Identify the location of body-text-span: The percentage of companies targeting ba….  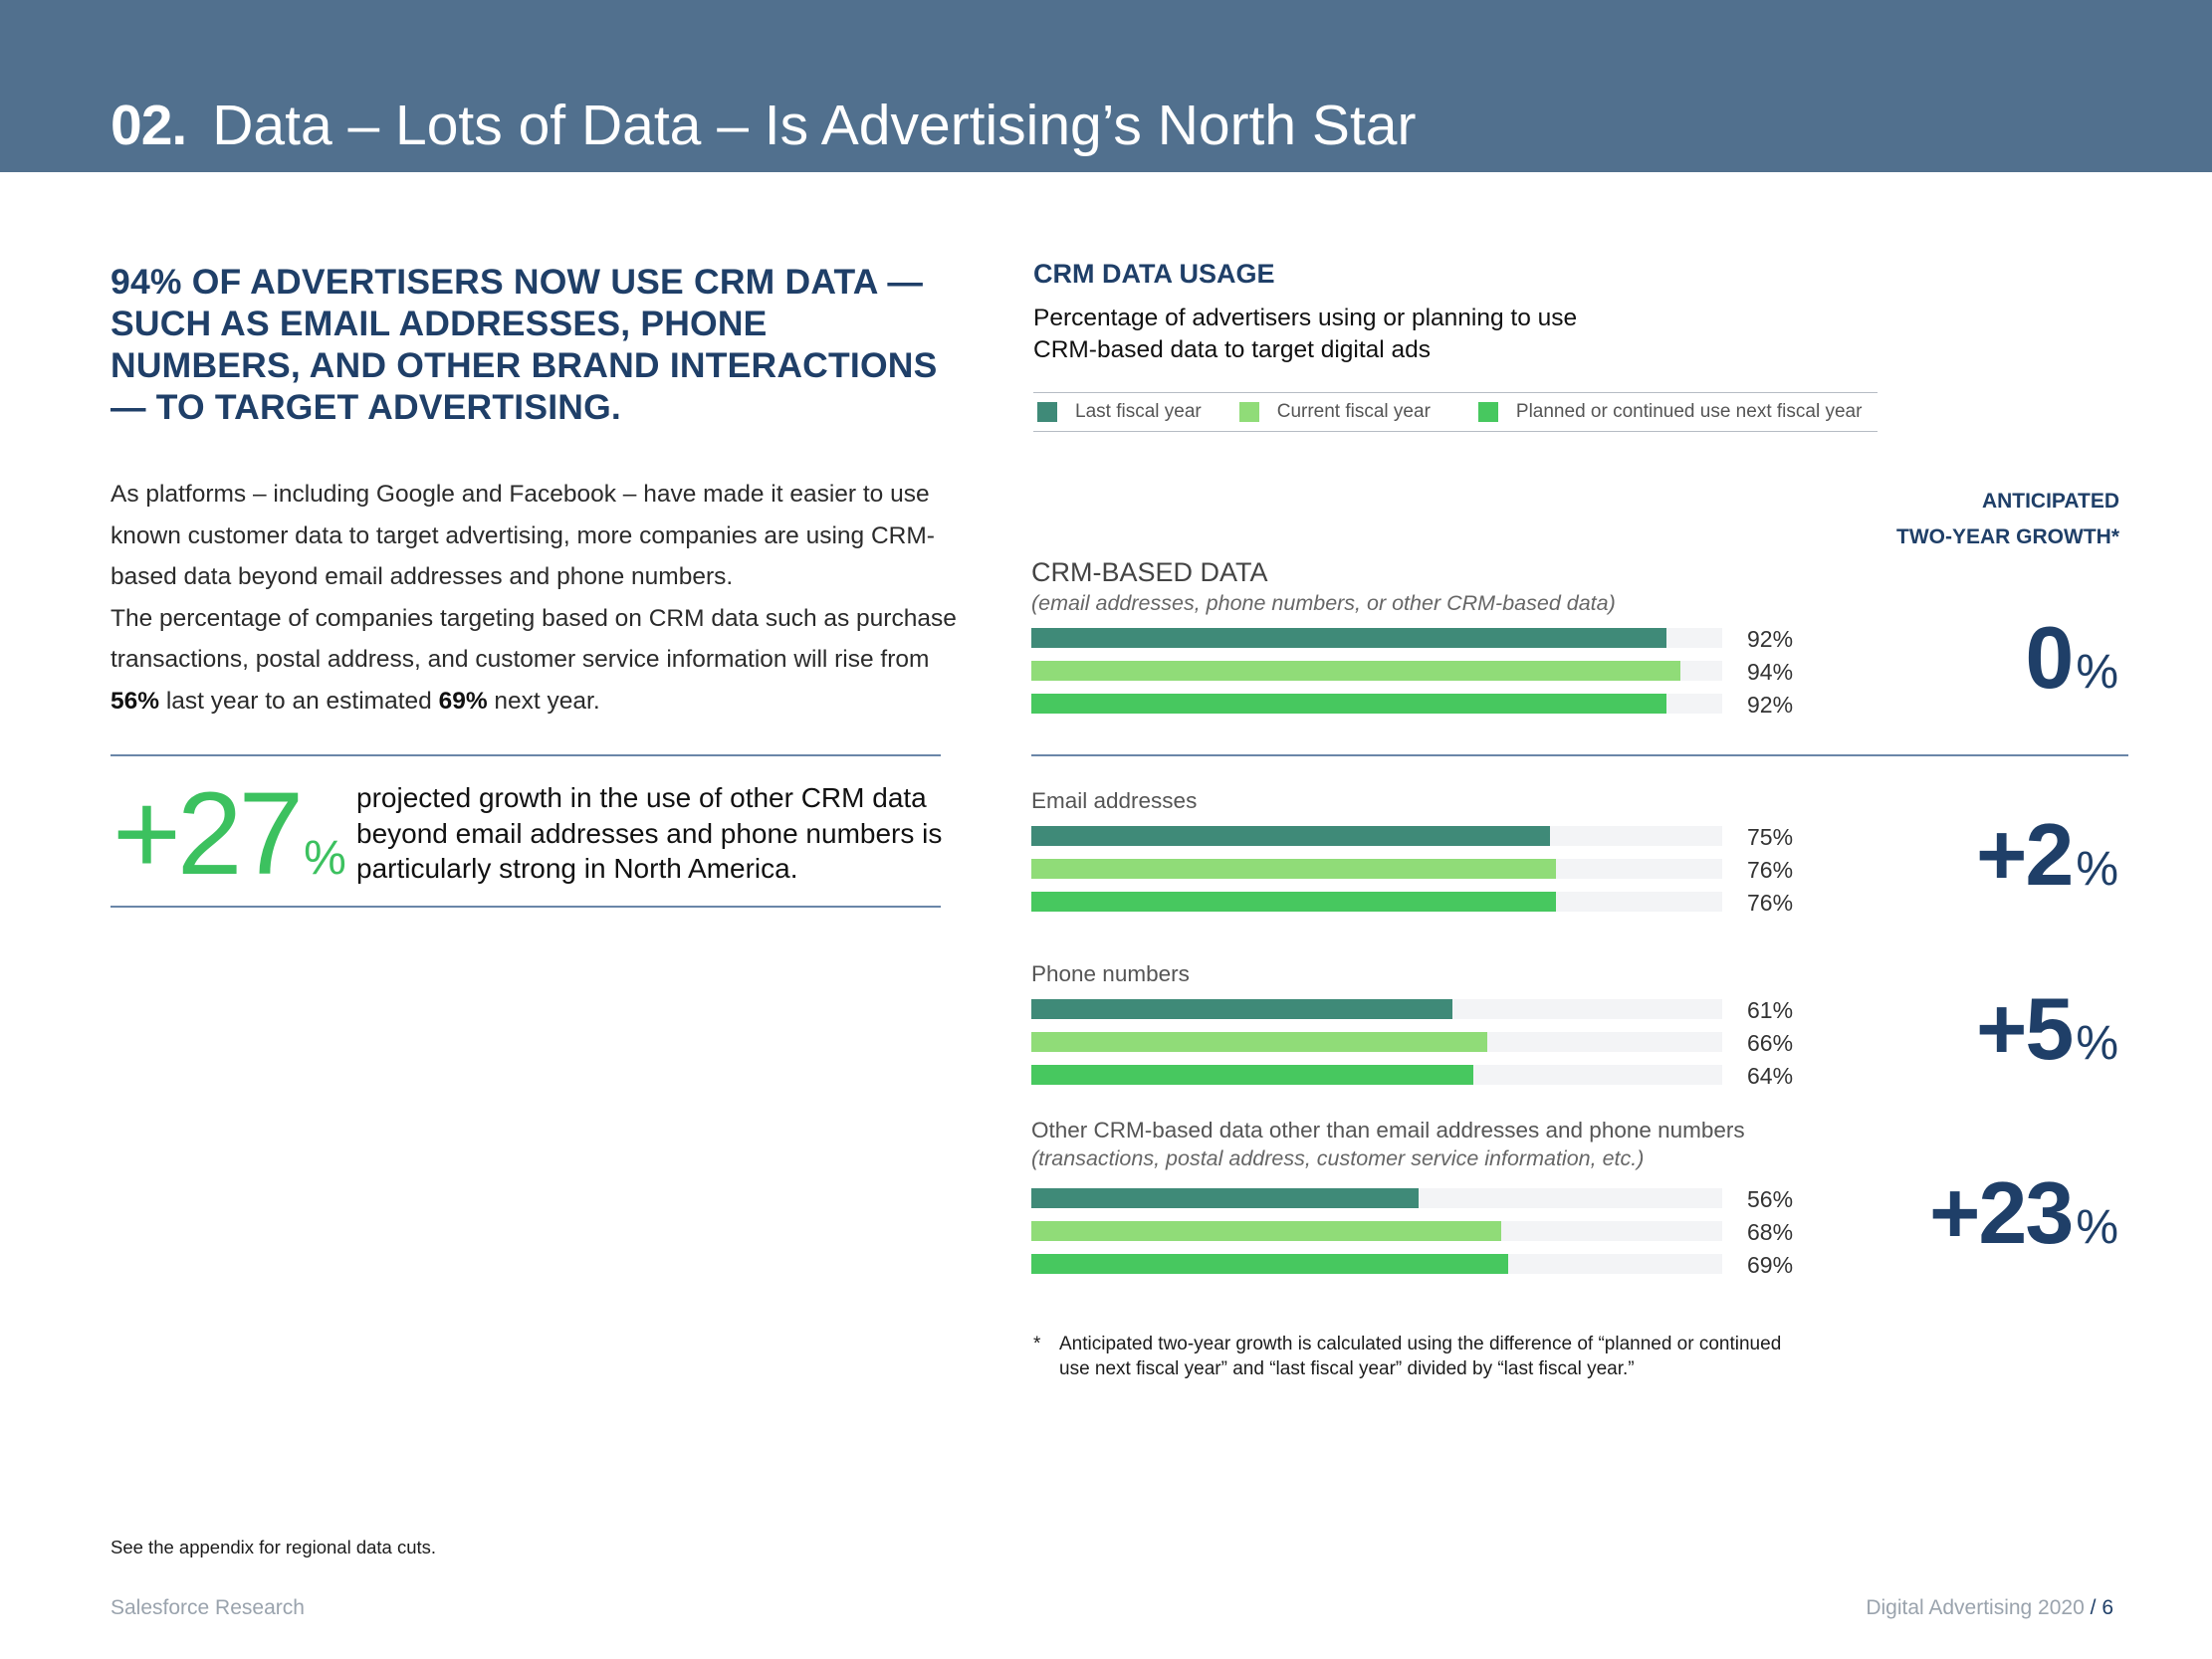
(534, 639).